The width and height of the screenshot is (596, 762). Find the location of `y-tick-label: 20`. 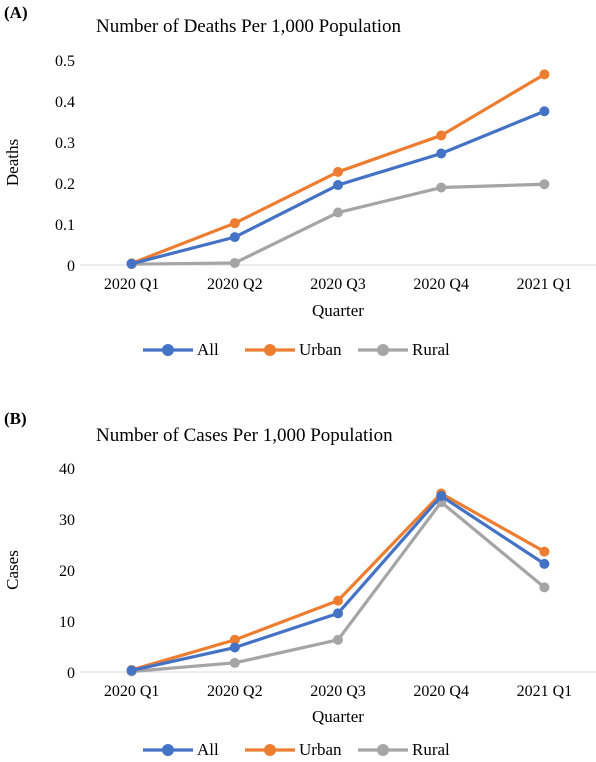

y-tick-label: 20 is located at coordinates (67, 571).